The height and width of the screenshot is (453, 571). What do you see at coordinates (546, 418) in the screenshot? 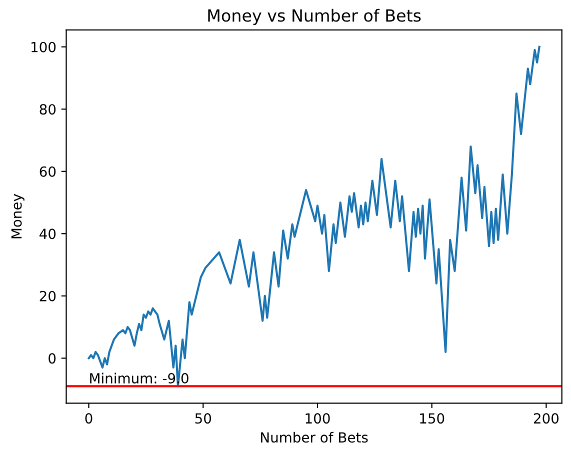
I see `x-tick-label: 200` at bounding box center [546, 418].